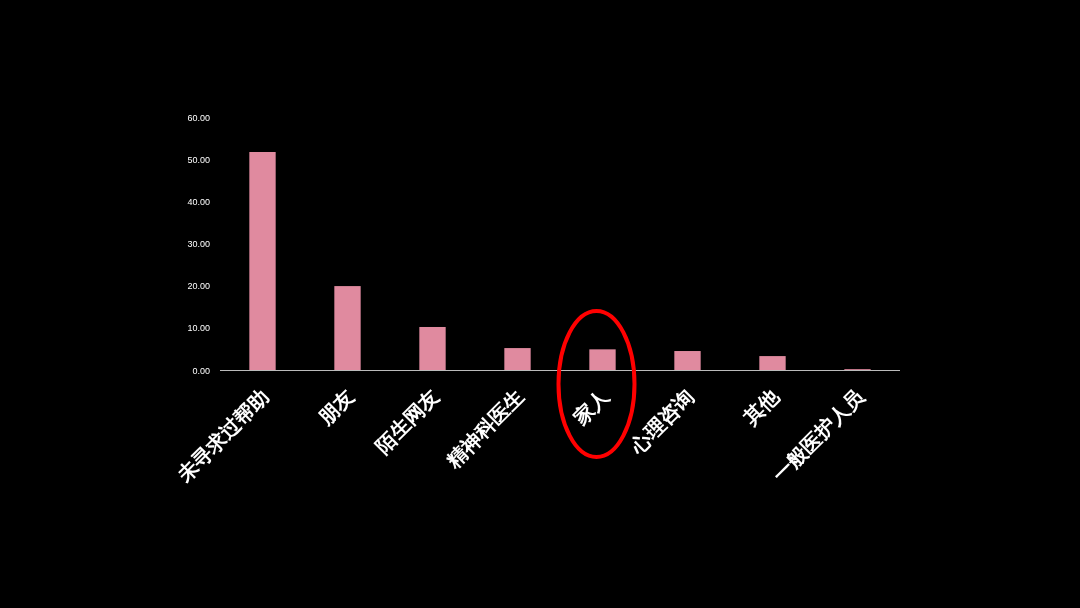 This screenshot has width=1080, height=608. What do you see at coordinates (198, 328) in the screenshot?
I see `y-tick-label: 10.00` at bounding box center [198, 328].